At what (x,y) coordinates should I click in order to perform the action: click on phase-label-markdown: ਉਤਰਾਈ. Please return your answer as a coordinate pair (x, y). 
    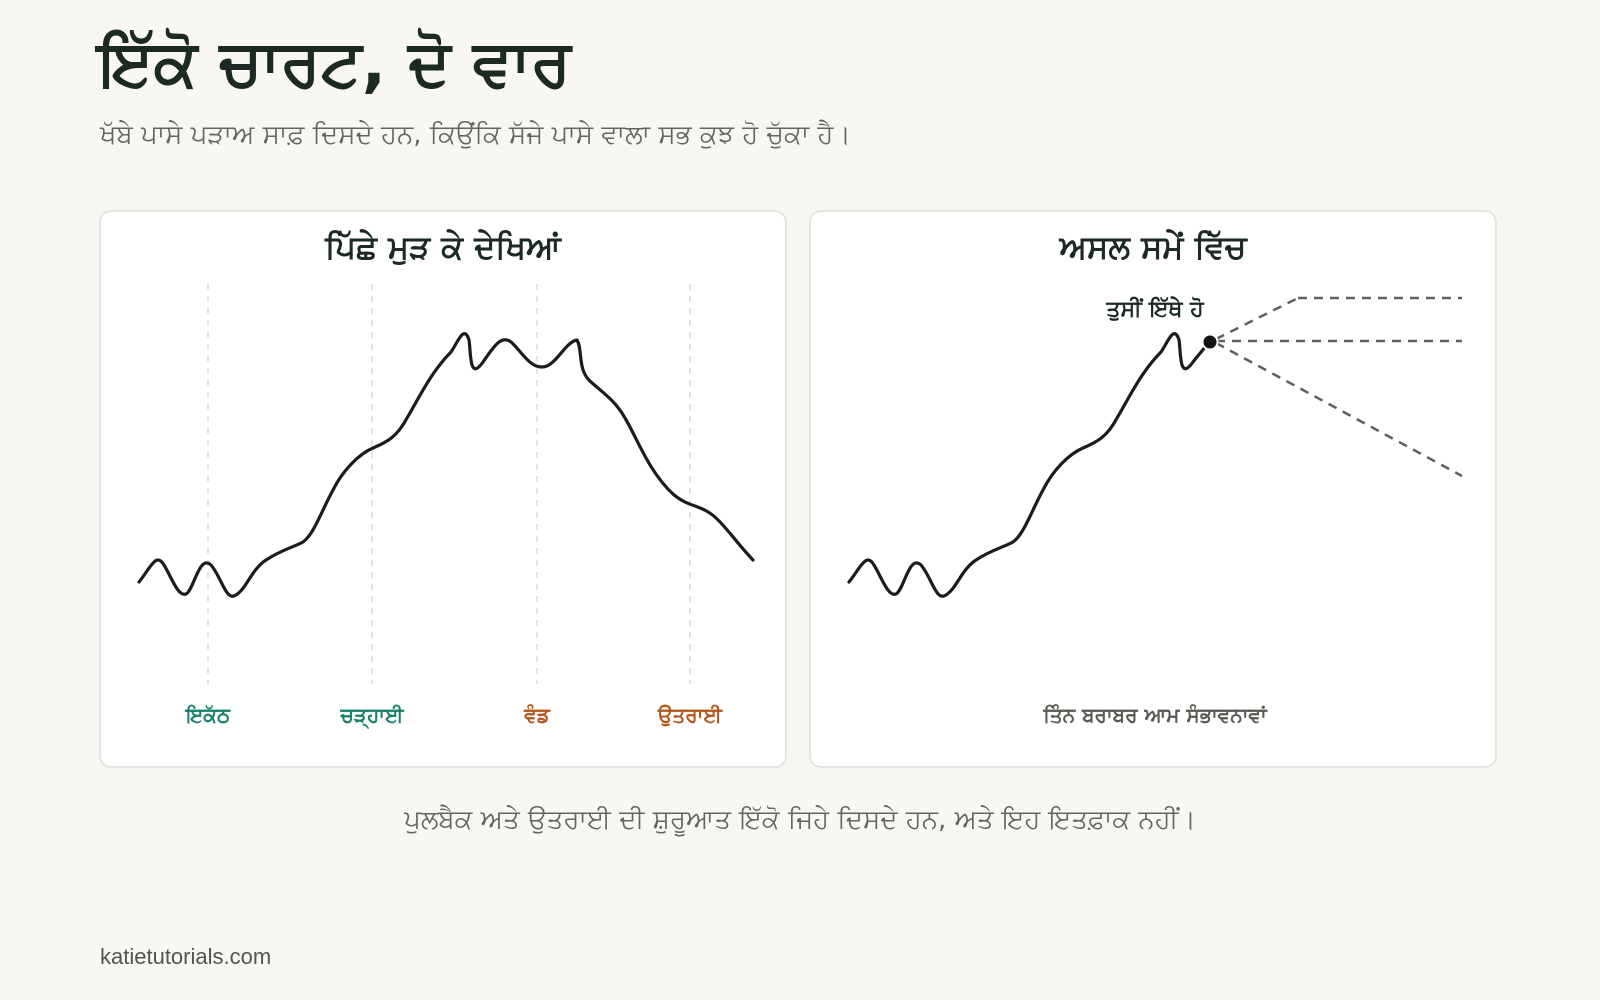
    Looking at the image, I should click on (690, 715).